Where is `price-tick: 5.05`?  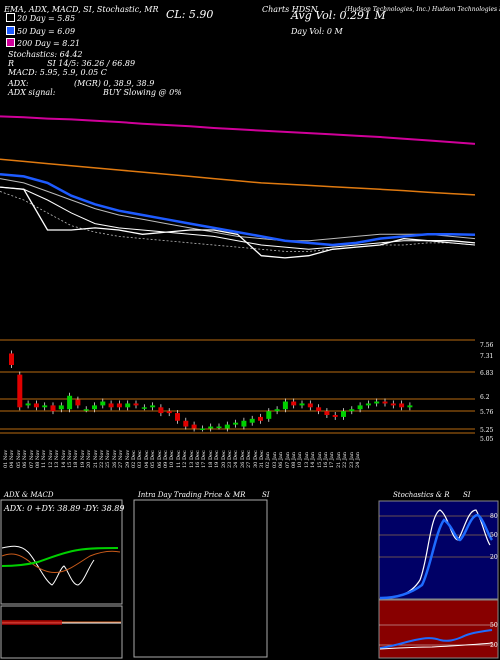
price-tick: 5.05 is located at coordinates (487, 439).